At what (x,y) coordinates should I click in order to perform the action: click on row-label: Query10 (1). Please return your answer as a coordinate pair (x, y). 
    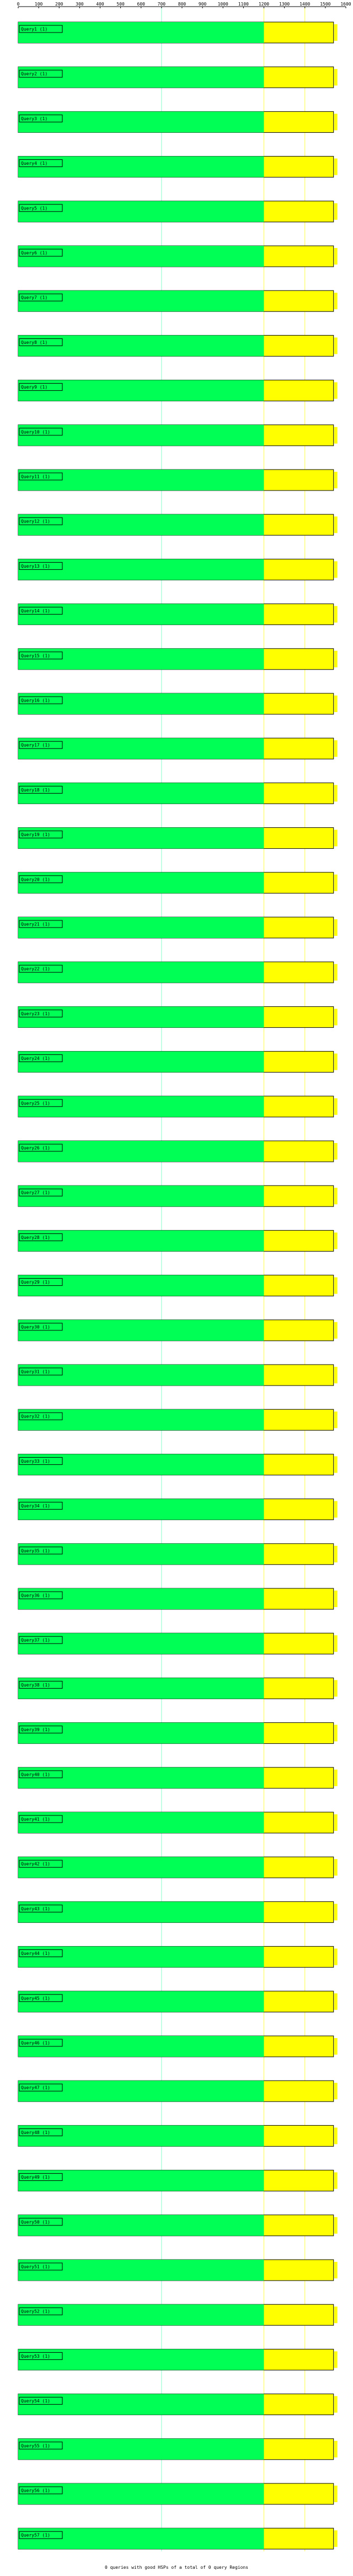
    Looking at the image, I should click on (35, 432).